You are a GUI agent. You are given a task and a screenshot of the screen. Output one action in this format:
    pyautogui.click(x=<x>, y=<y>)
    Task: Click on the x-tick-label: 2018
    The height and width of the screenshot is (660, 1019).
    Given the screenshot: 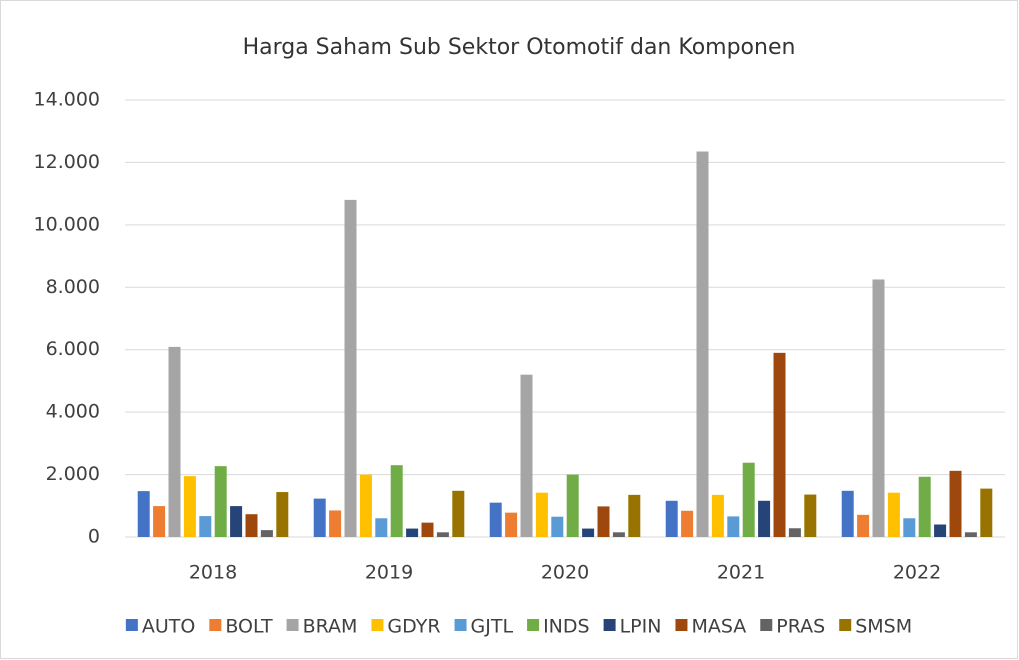 What is the action you would take?
    pyautogui.click(x=213, y=573)
    